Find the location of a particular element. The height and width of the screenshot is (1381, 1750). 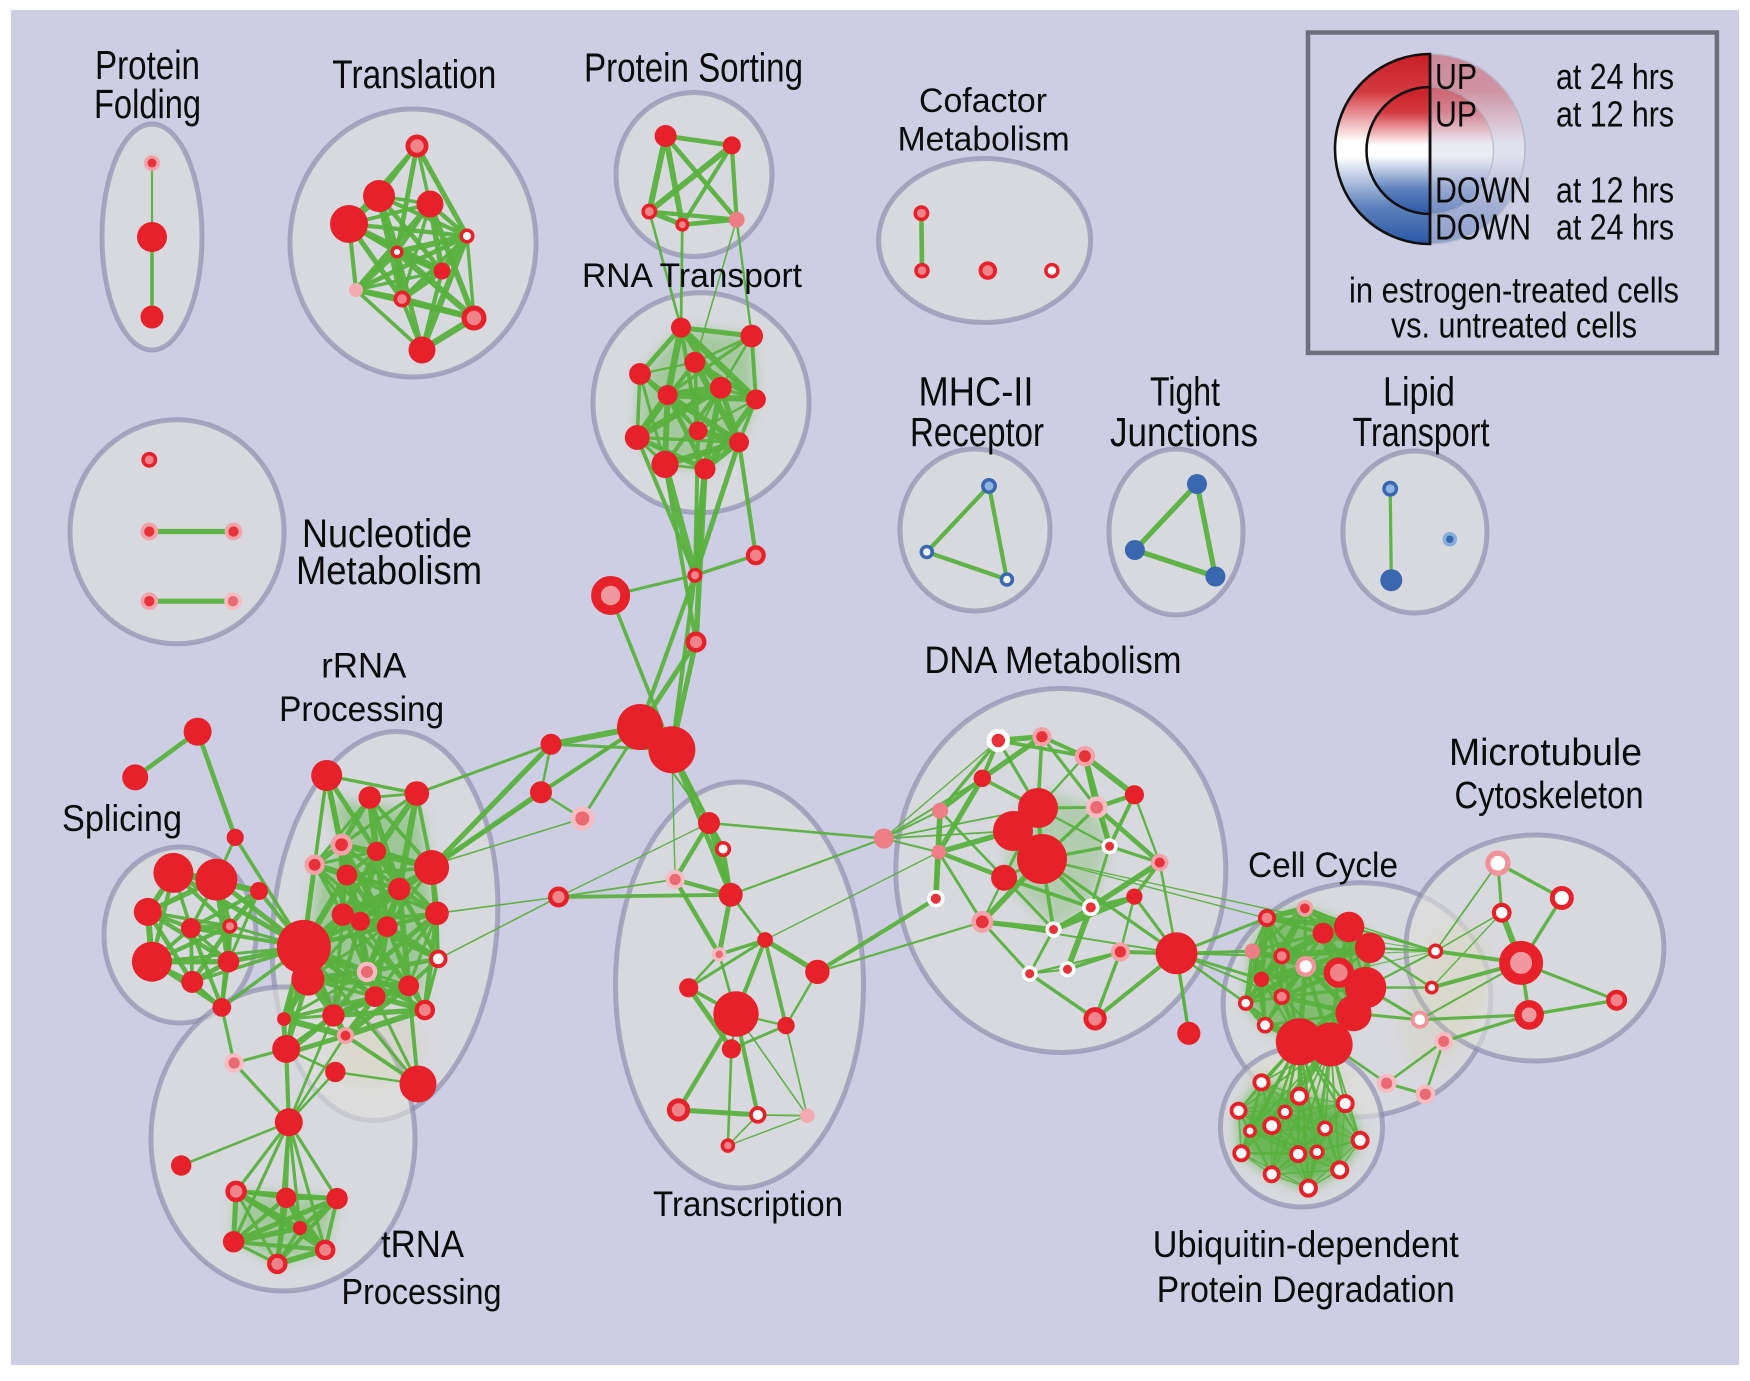

svg-text: Junctions is located at coordinates (1184, 432).